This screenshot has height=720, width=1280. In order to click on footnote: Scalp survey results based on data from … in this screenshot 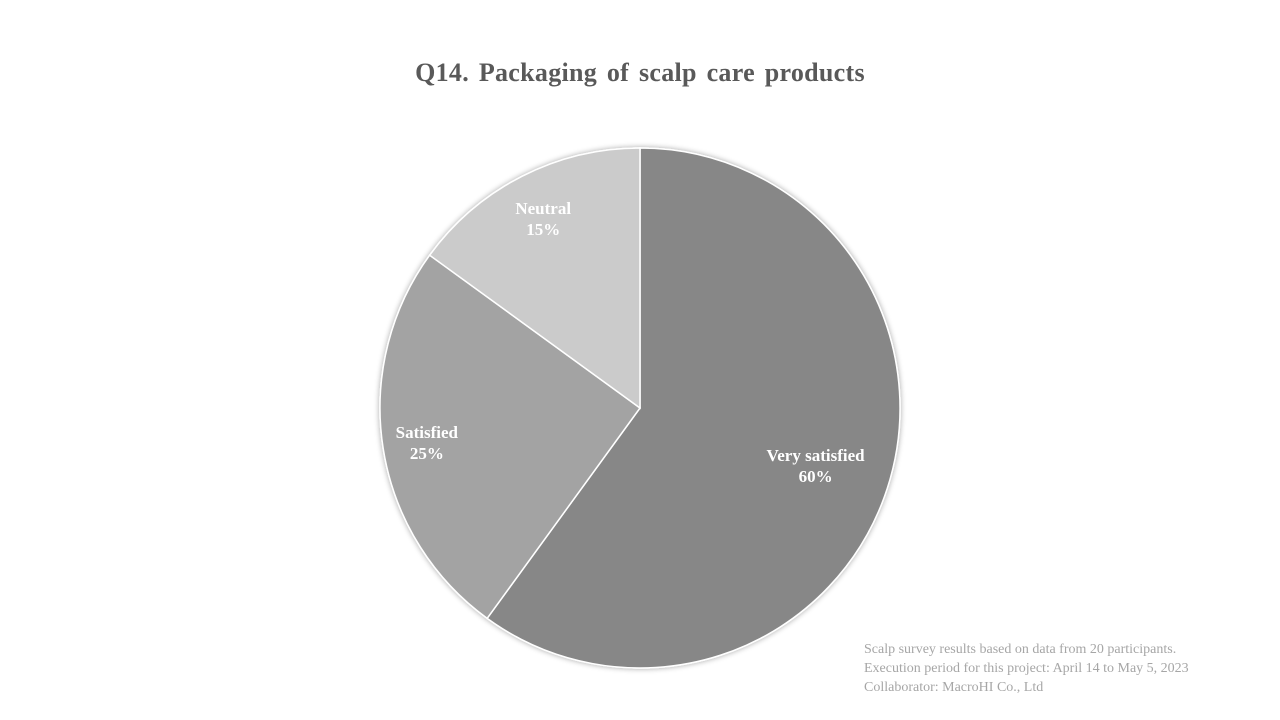, I will do `click(1069, 668)`.